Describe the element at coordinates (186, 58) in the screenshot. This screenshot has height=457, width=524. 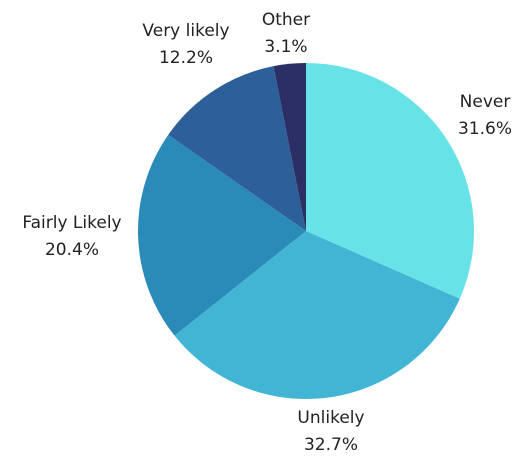
I see `slice-value-label: 12.2%` at that location.